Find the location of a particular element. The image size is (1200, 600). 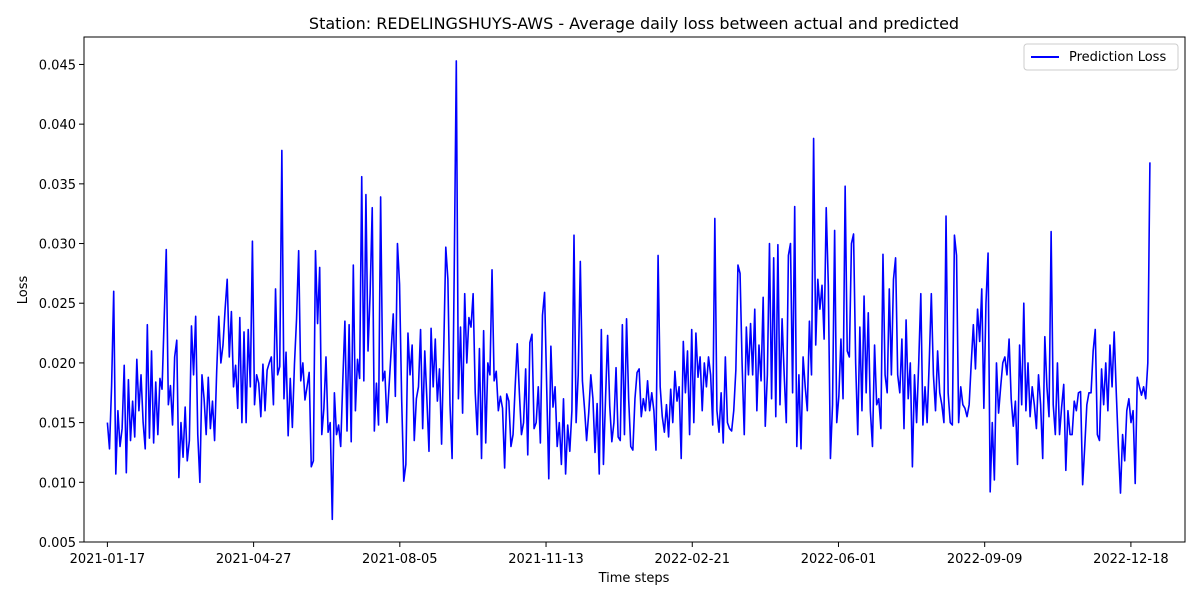

y-tick-label: 0.030 is located at coordinates (57, 245).